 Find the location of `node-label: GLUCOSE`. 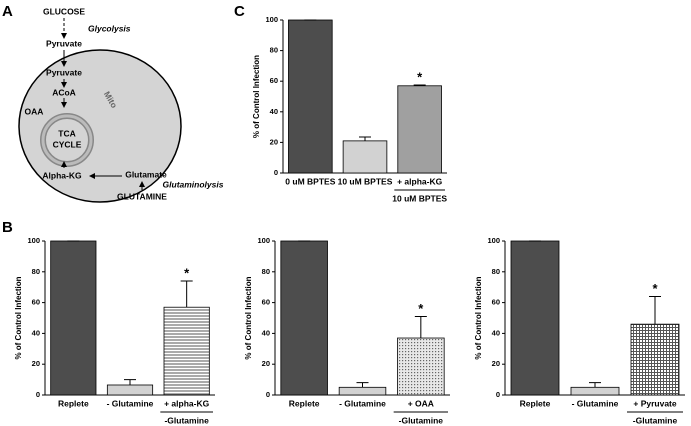

node-label: GLUCOSE is located at coordinates (64, 11).